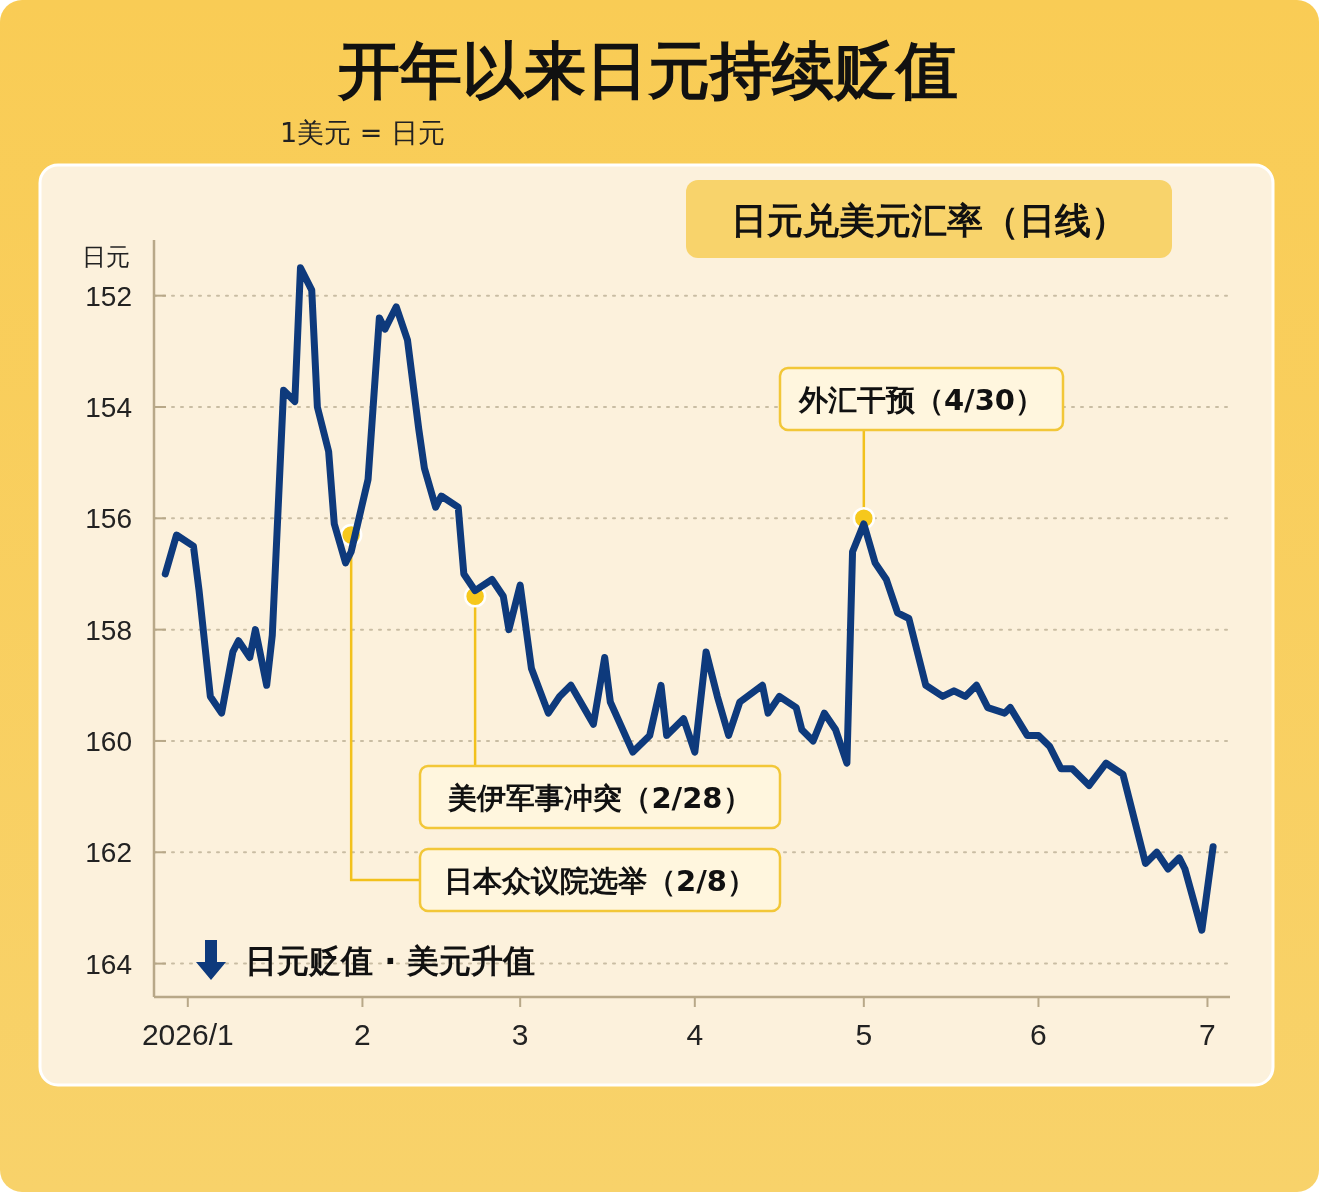  Describe the element at coordinates (108, 853) in the screenshot. I see `y-tick-label: 162` at that location.